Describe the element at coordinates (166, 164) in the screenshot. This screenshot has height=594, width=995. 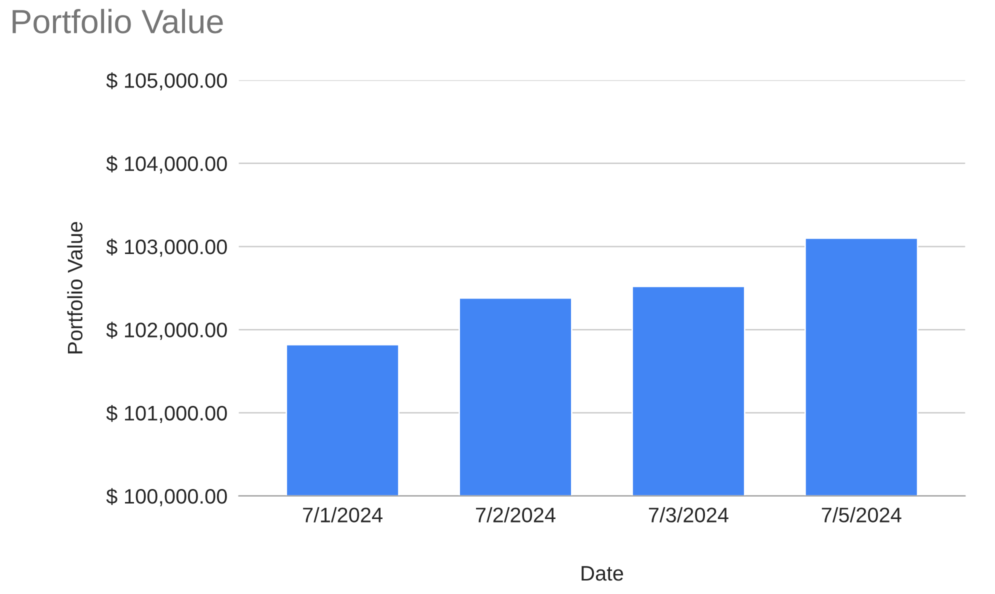
I see `y-tick-label: $ 104,000.00` at that location.